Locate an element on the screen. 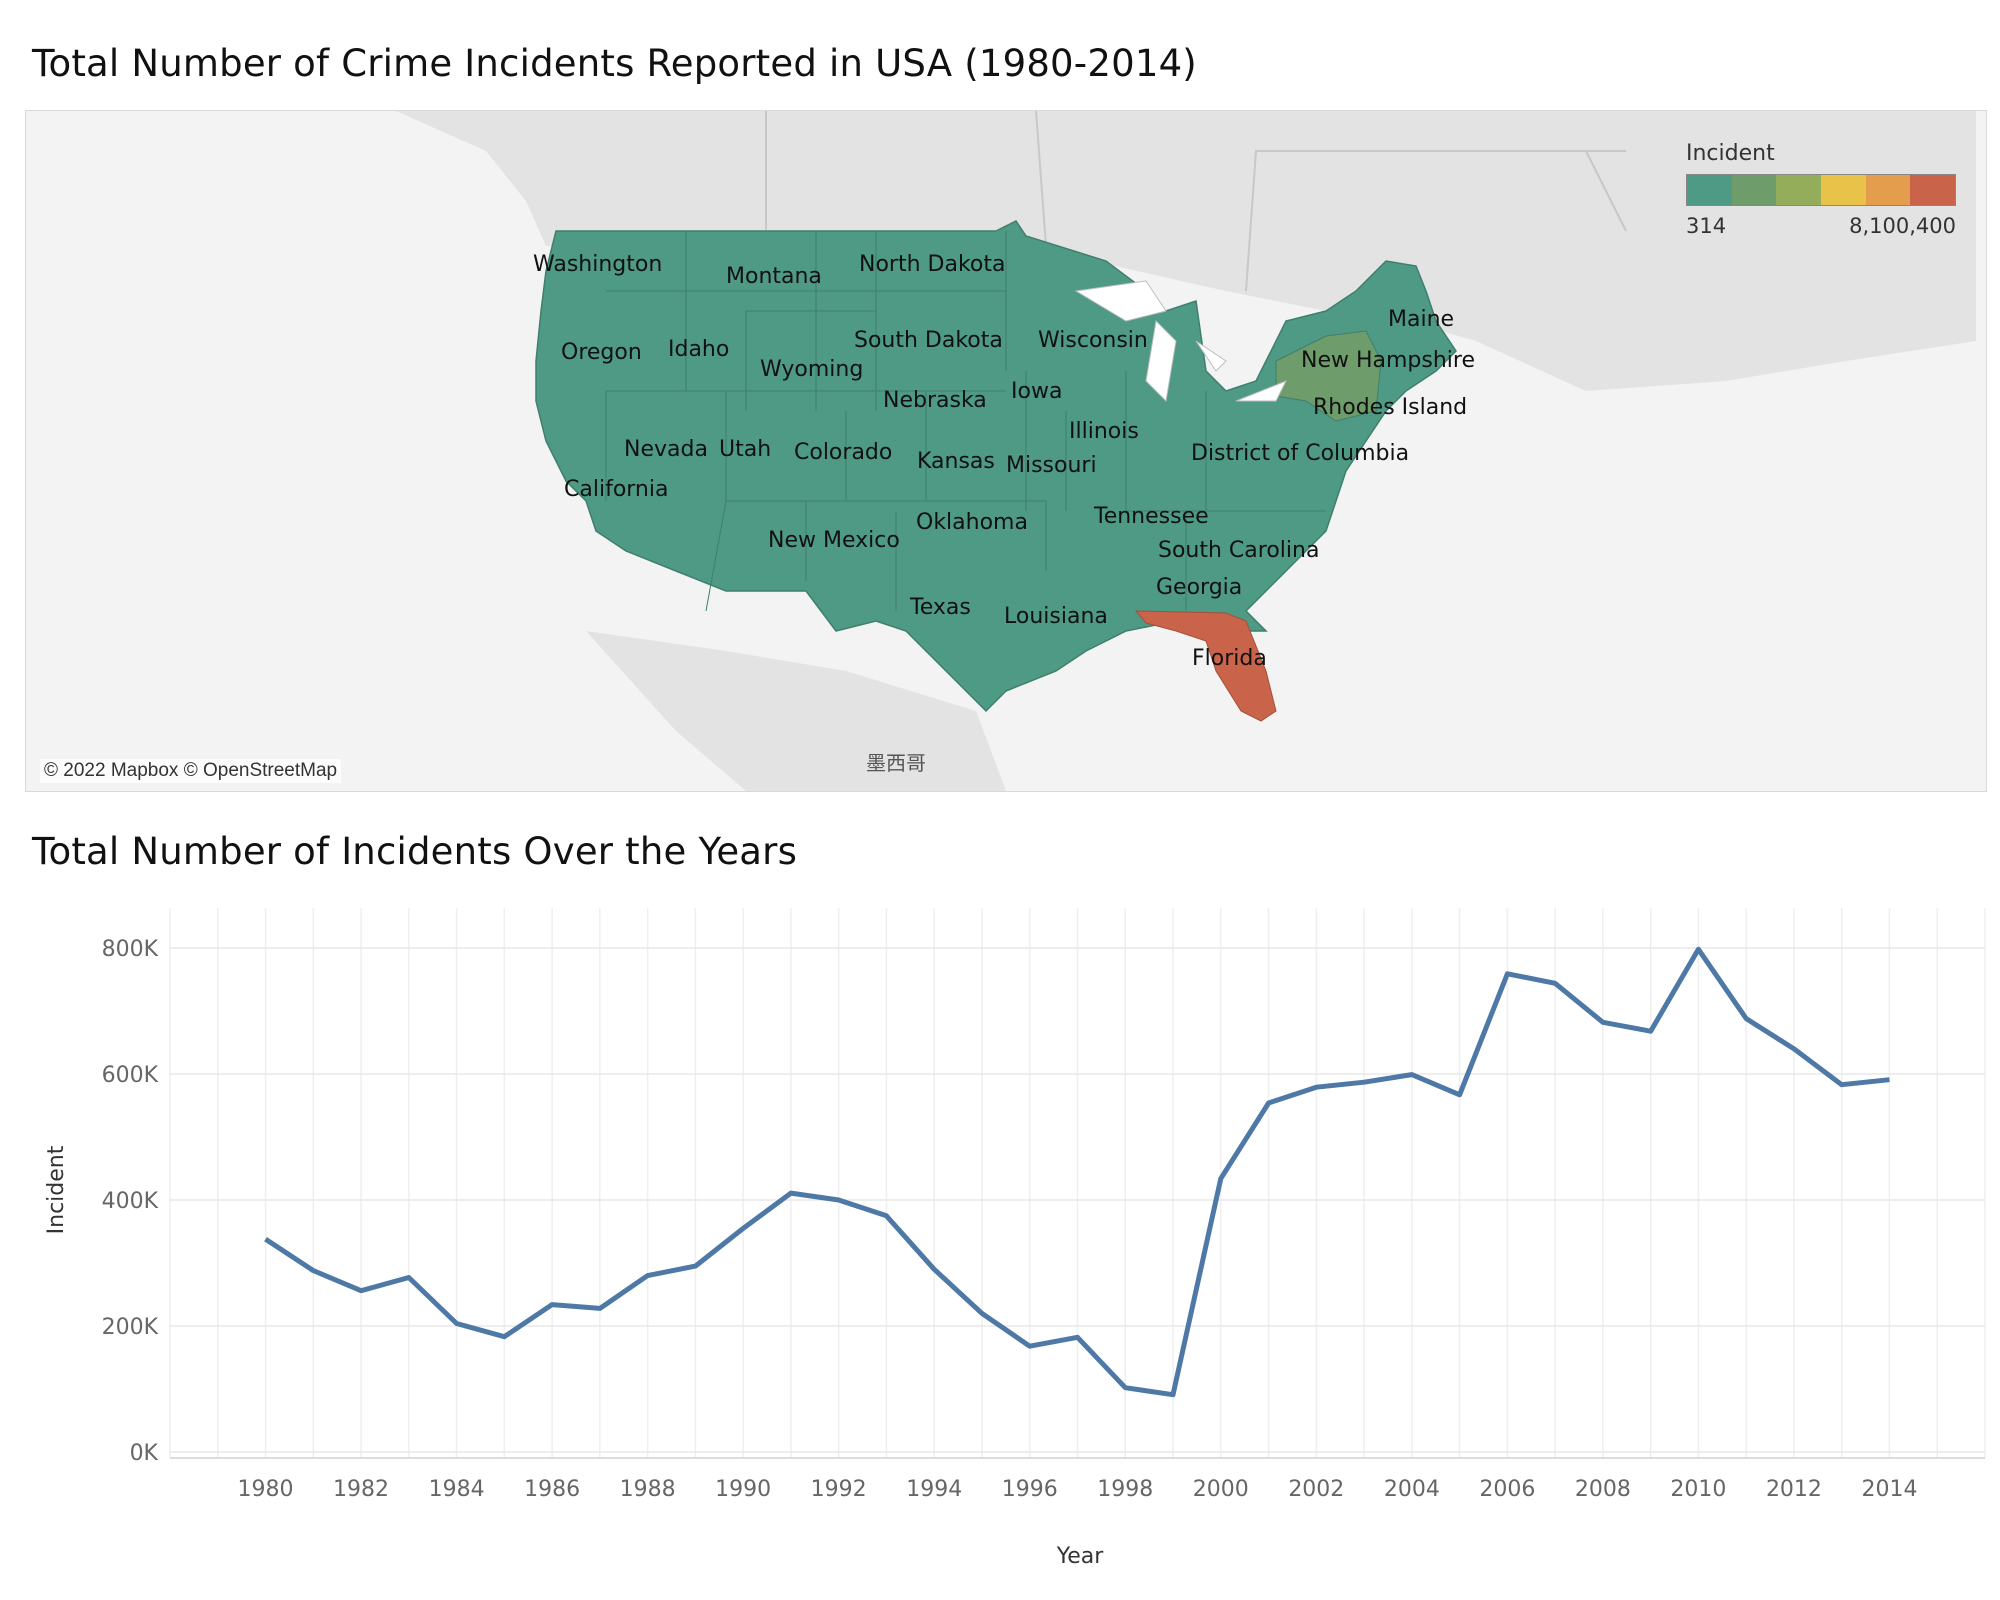  x-tick-label: 1992 is located at coordinates (839, 1489).